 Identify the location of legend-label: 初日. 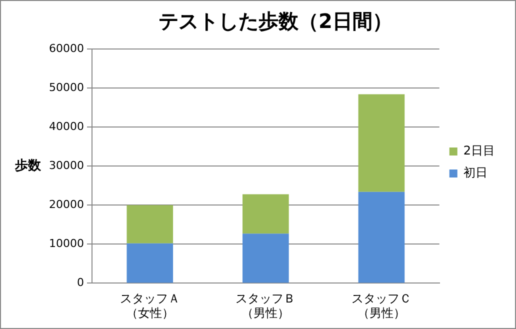
(475, 173).